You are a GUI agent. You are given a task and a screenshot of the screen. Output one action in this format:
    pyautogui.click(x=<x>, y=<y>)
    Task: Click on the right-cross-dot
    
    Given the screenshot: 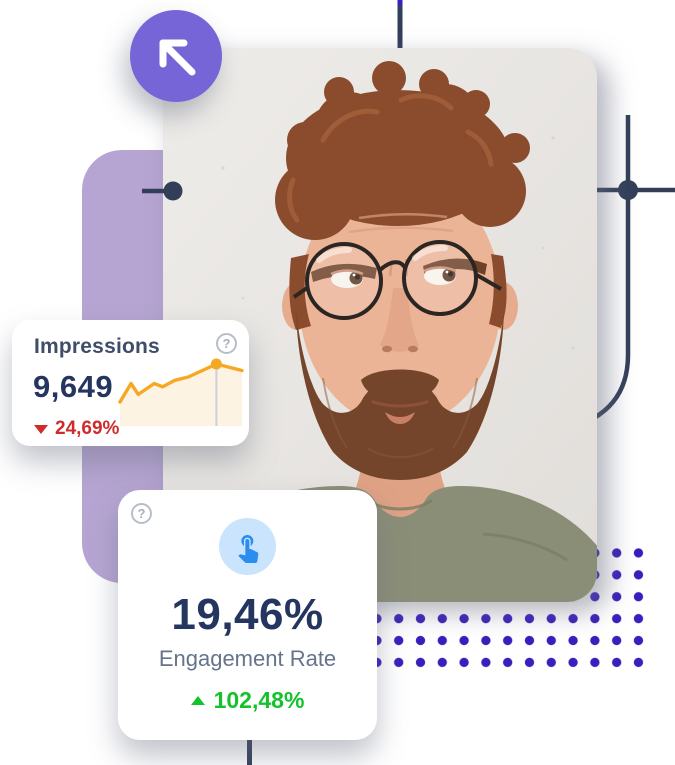 What is the action you would take?
    pyautogui.click(x=628, y=190)
    